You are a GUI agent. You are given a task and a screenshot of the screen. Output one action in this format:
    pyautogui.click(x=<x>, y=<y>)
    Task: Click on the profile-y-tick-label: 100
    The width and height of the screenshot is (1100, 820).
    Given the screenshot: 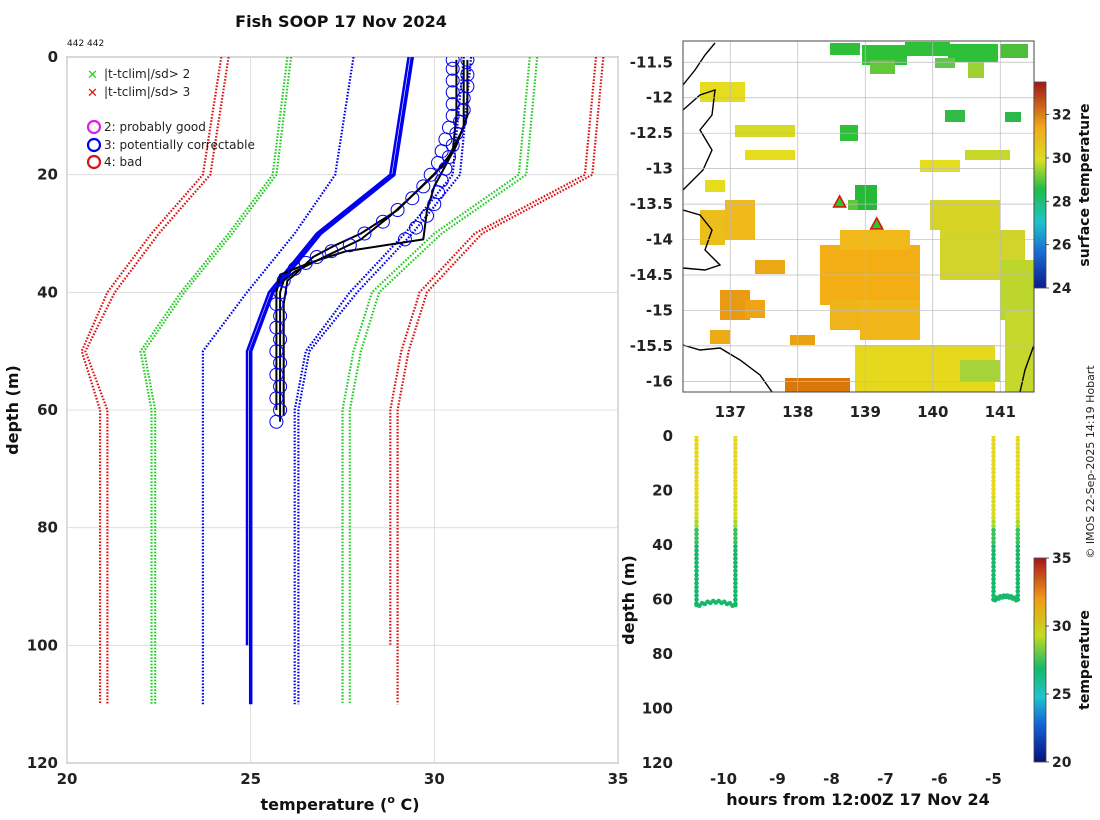 What is the action you would take?
    pyautogui.click(x=42, y=645)
    